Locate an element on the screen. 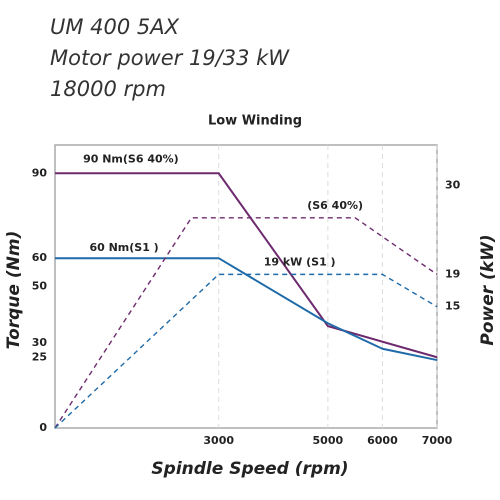 The height and width of the screenshot is (500, 500). x-axis-label: Spindle Speed (rpm) is located at coordinates (249, 469).